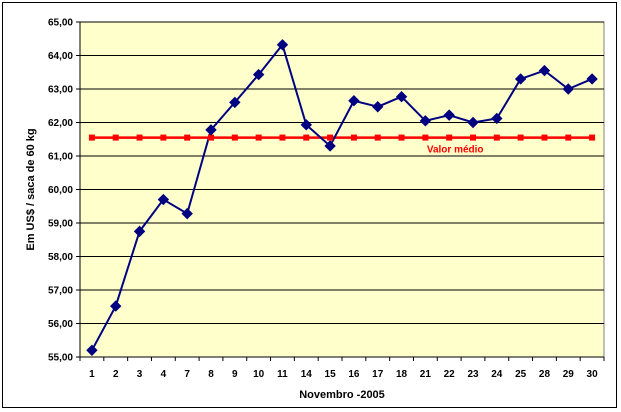 This screenshot has height=412, width=621. Describe the element at coordinates (60, 224) in the screenshot. I see `y-tick-label: 59,00` at that location.